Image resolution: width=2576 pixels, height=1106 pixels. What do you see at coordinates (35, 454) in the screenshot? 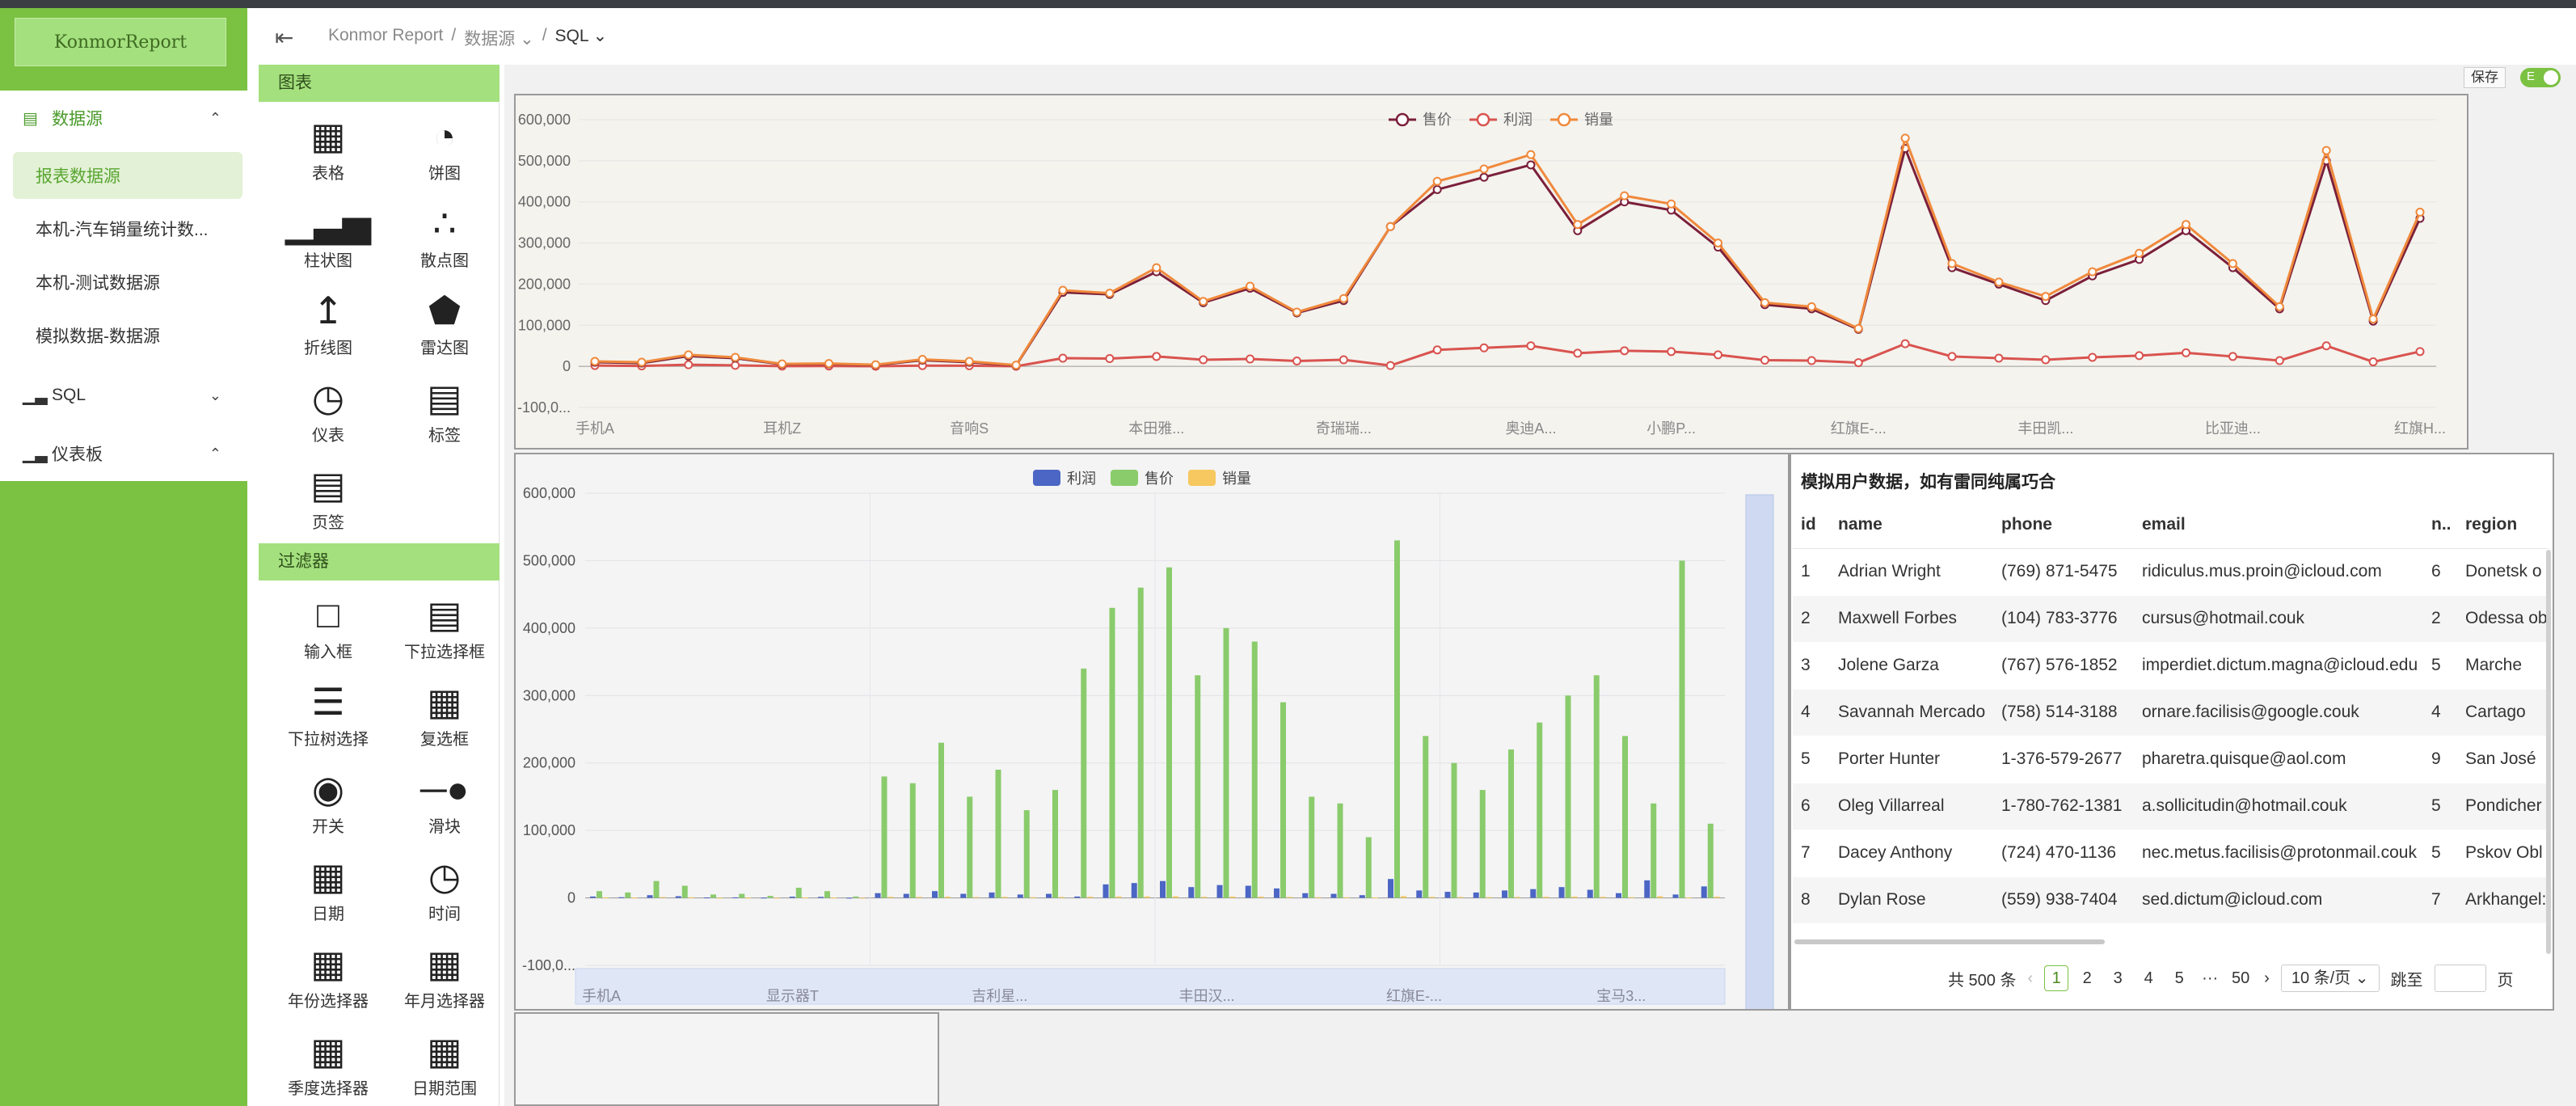
I see `bar-chart-icon: ▁▃` at bounding box center [35, 454].